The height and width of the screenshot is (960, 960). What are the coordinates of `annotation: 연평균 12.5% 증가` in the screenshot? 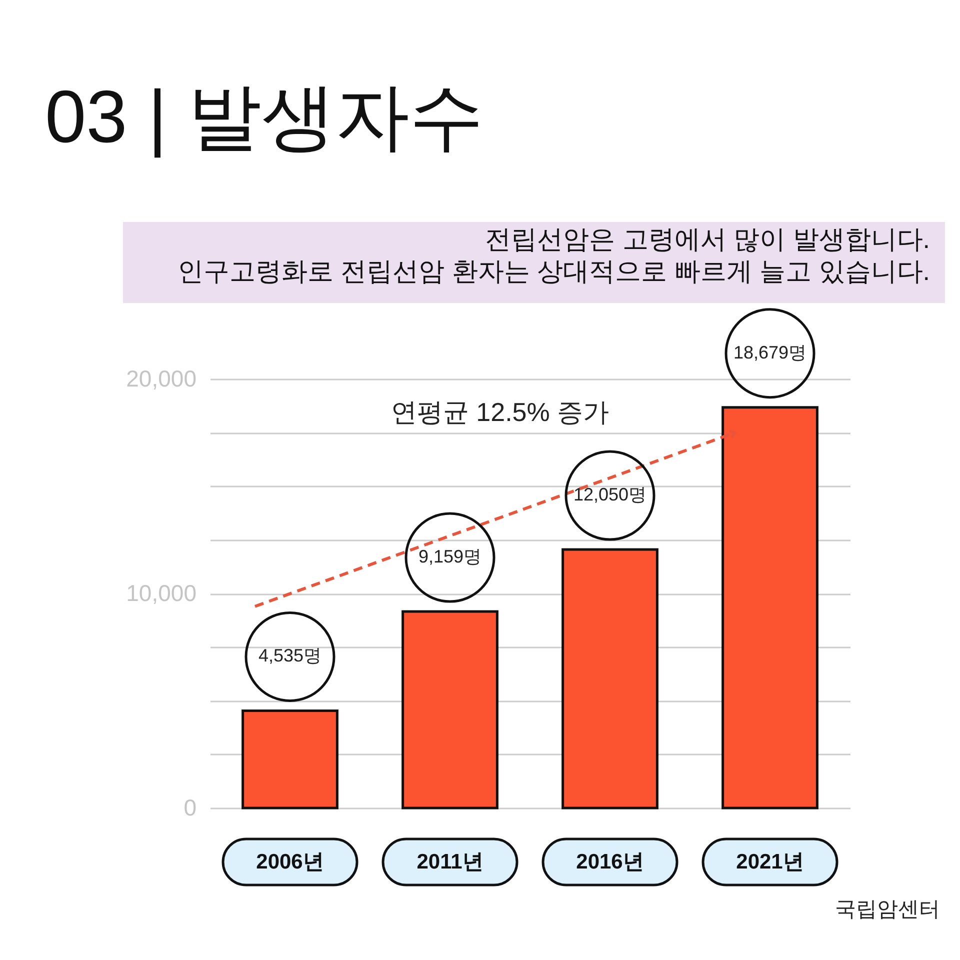 It's located at (500, 412).